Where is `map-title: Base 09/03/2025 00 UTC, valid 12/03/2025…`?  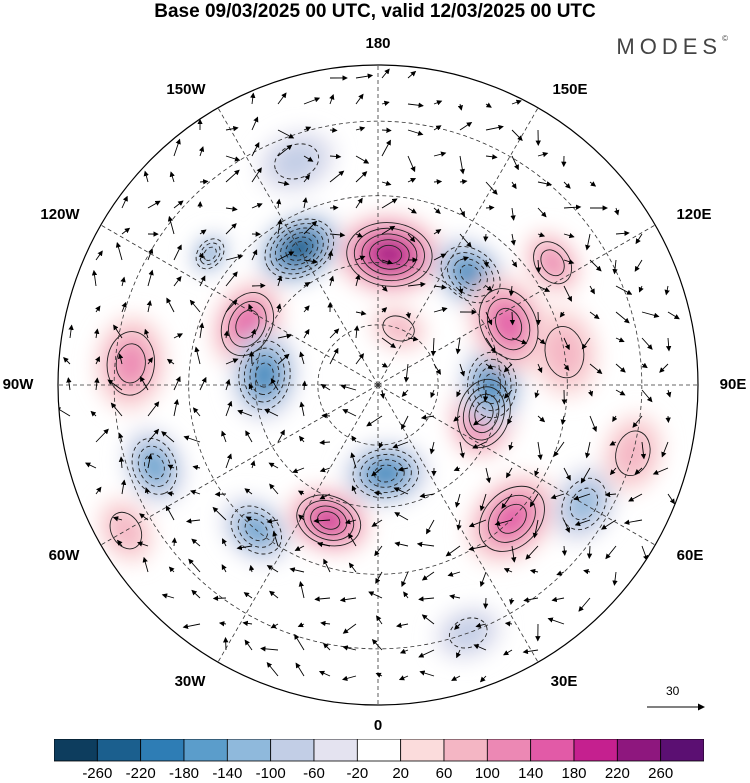 map-title: Base 09/03/2025 00 UTC, valid 12/03/2025… is located at coordinates (375, 11).